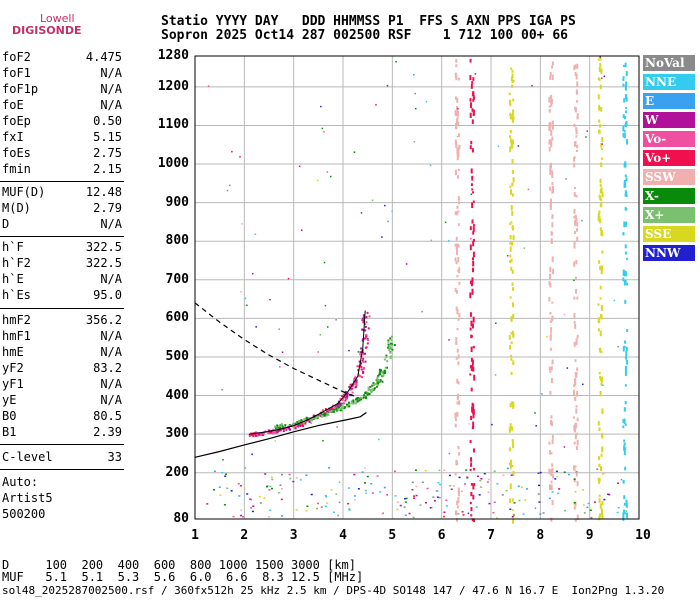 The image size is (700, 600). Describe the element at coordinates (441, 535) in the screenshot. I see `x-tick-label: 6` at that location.